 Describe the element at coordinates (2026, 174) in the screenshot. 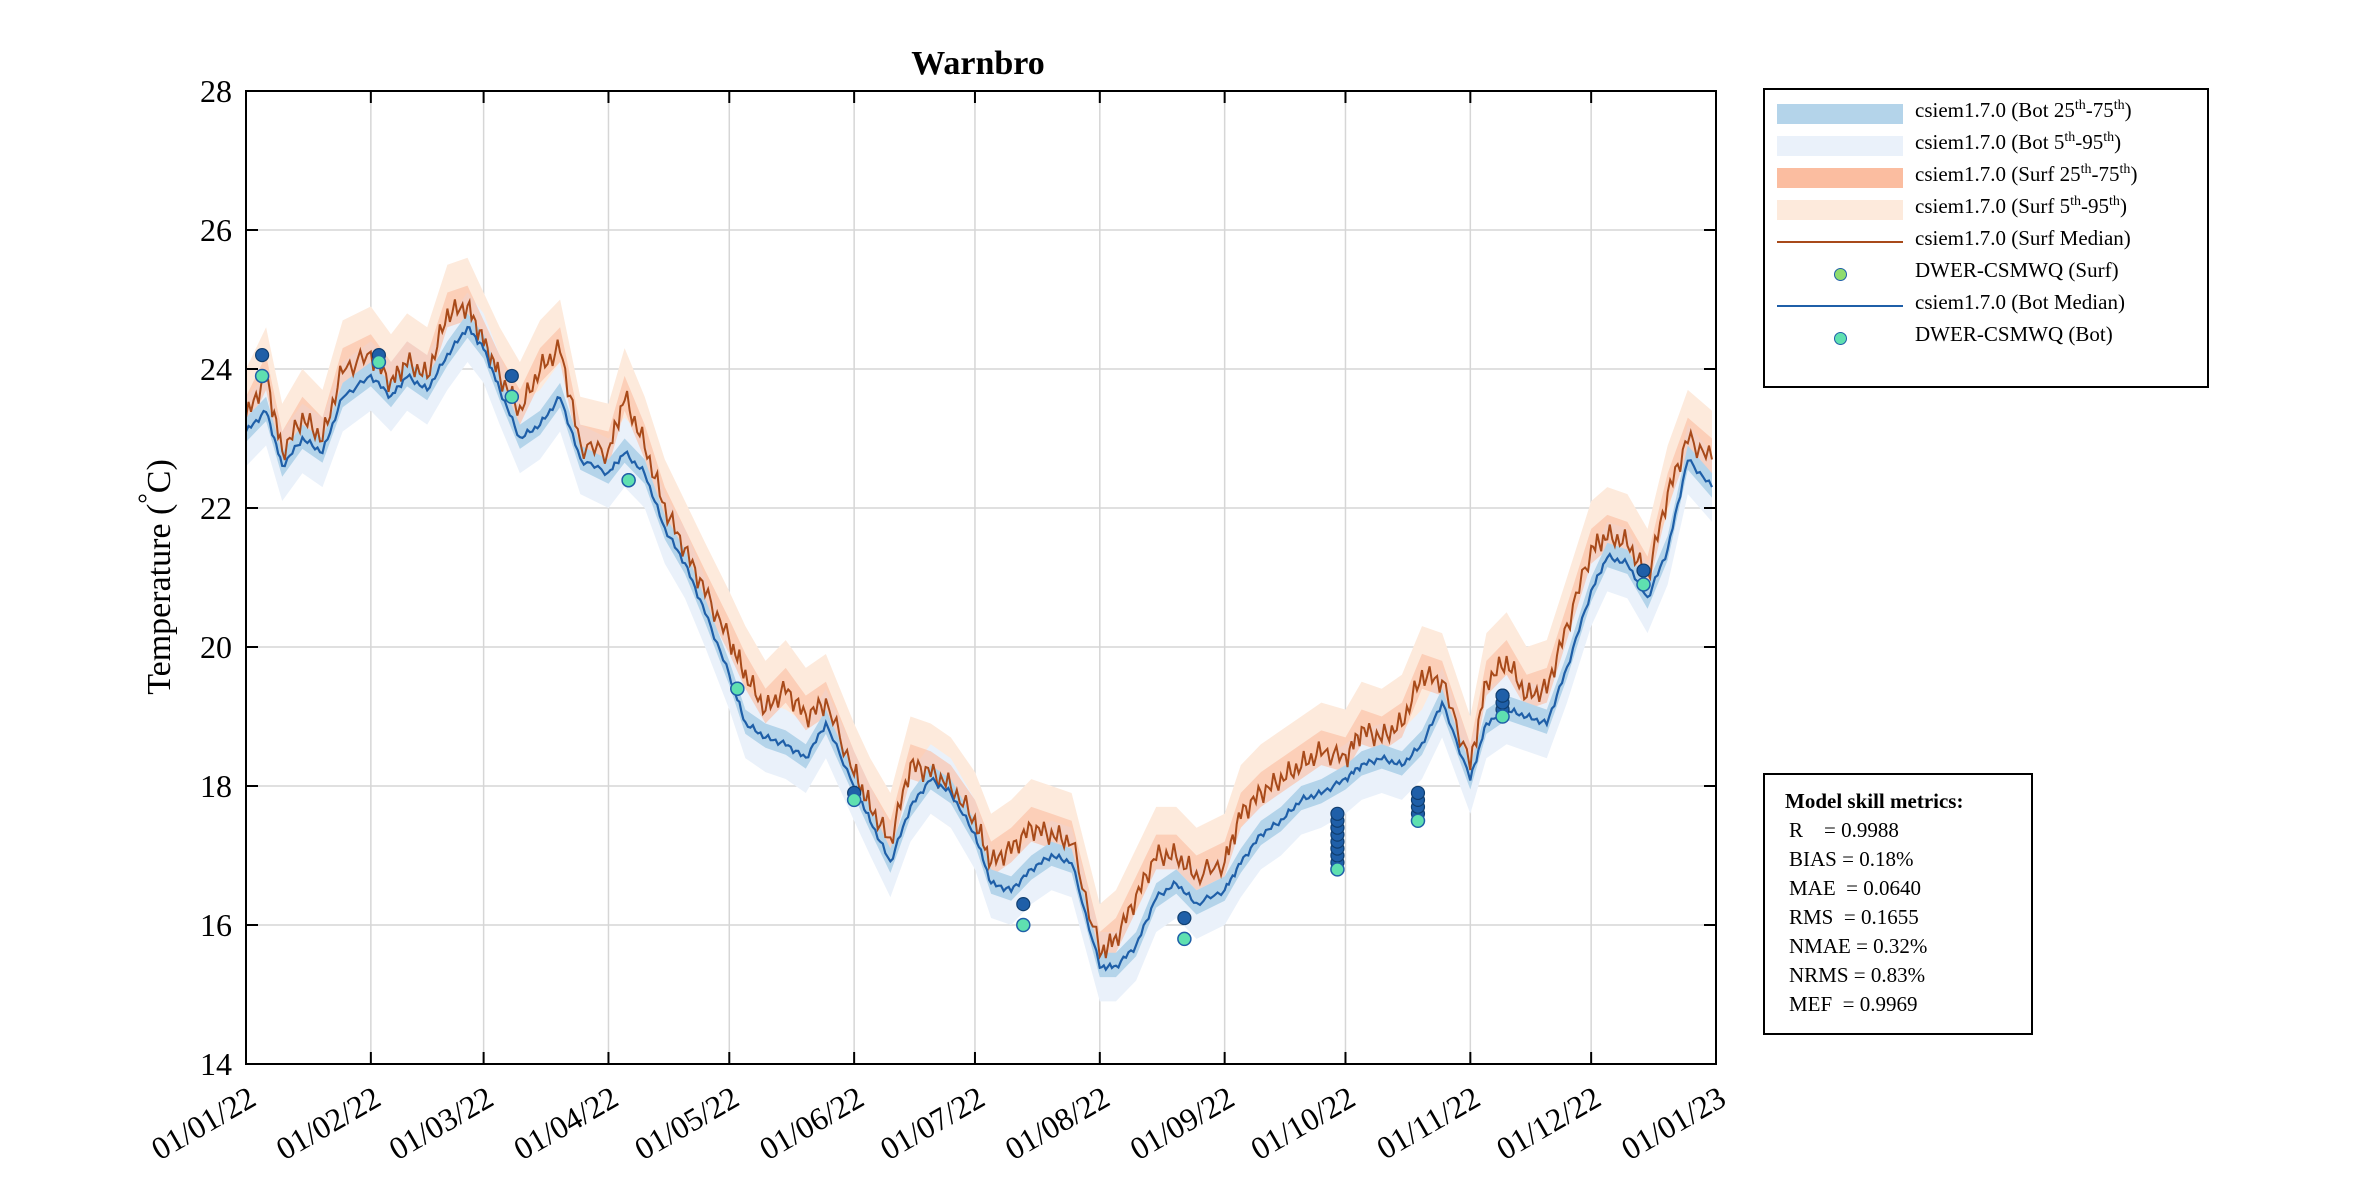

I see `legend-label: csiem1.7.0 (Surf 25th-75th)` at that location.